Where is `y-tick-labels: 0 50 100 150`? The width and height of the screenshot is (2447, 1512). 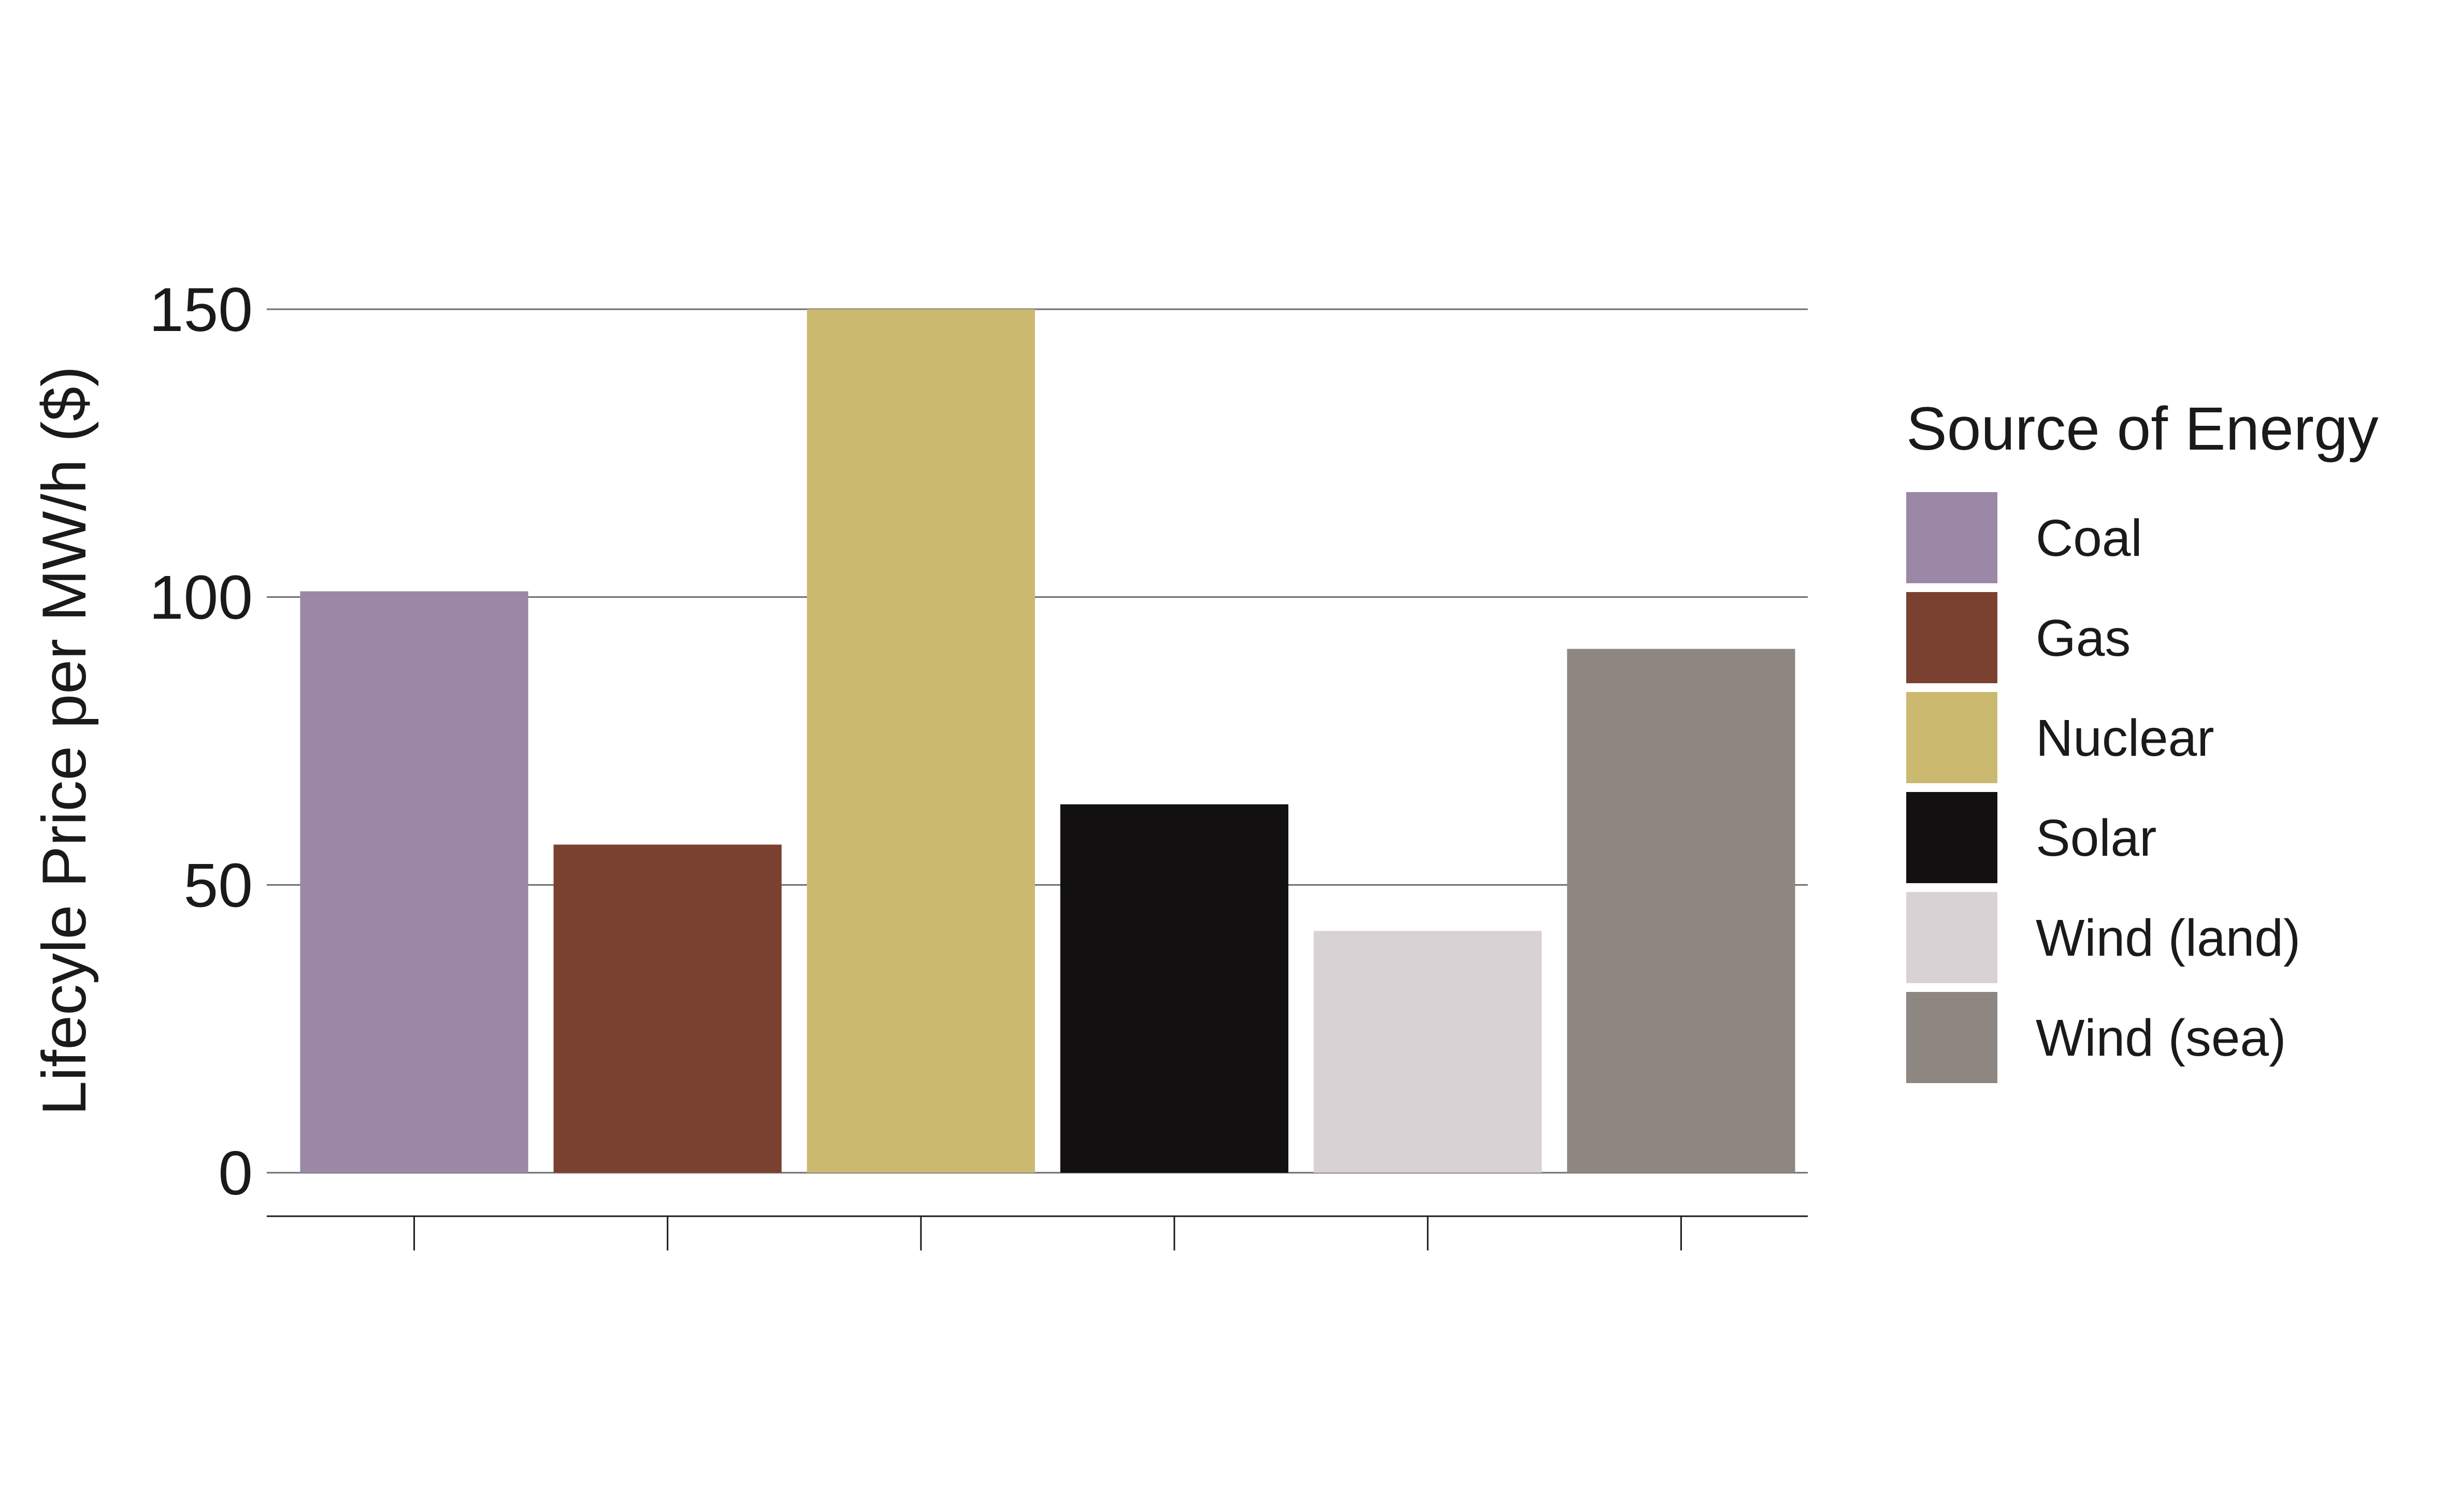
y-tick-labels: 0 50 100 150 is located at coordinates (201, 742).